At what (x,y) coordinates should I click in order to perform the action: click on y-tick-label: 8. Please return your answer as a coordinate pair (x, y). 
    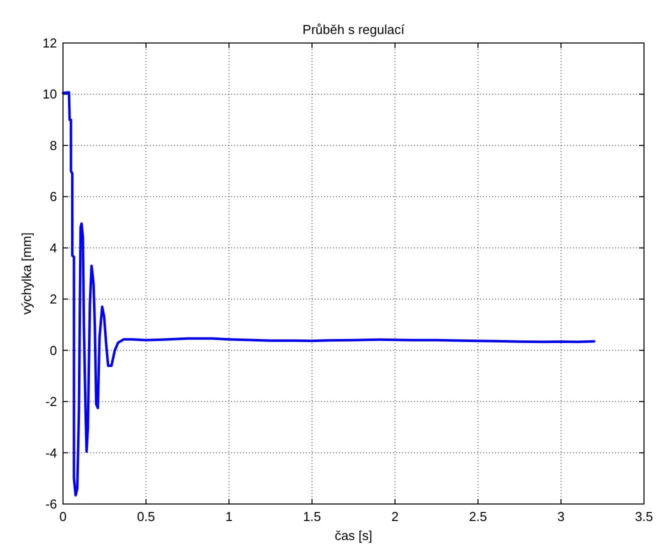
    Looking at the image, I should click on (53, 145).